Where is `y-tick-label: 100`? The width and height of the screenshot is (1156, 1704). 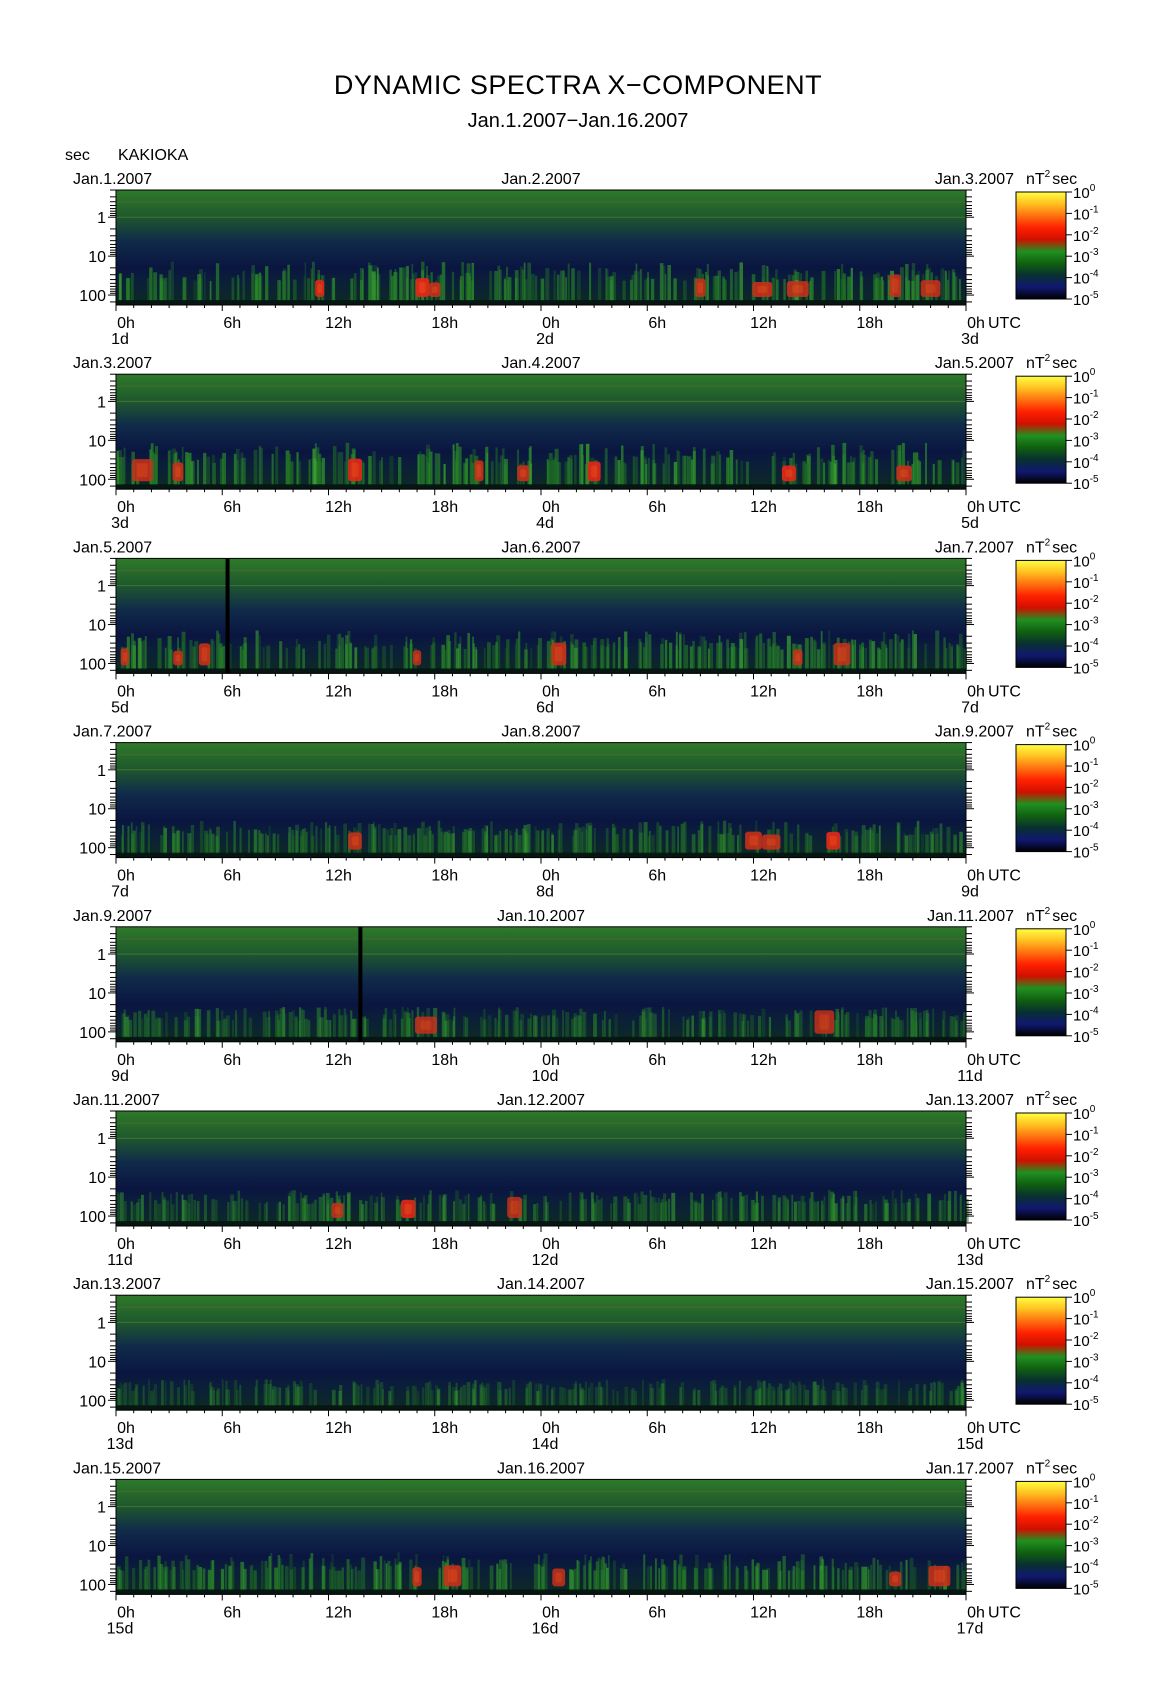 y-tick-label: 100 is located at coordinates (92, 1033).